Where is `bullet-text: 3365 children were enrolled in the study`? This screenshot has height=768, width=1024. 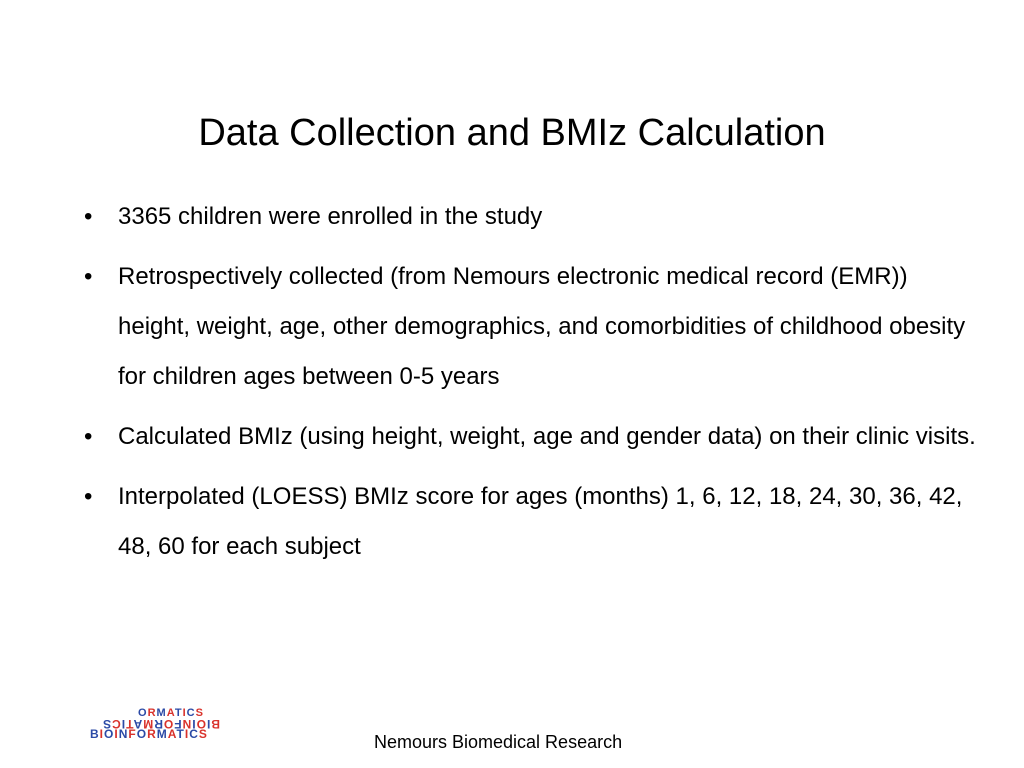 bullet-text: 3365 children were enrolled in the study is located at coordinates (330, 216).